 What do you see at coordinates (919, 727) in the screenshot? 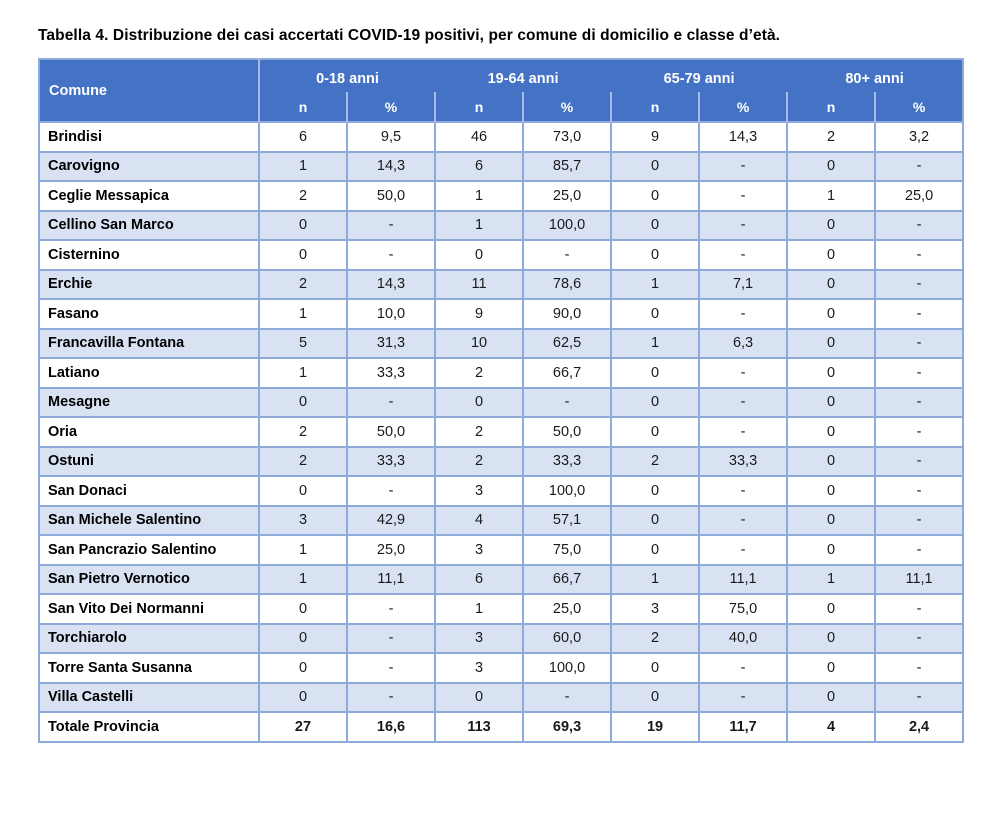
I see `value-cell: 2,4` at bounding box center [919, 727].